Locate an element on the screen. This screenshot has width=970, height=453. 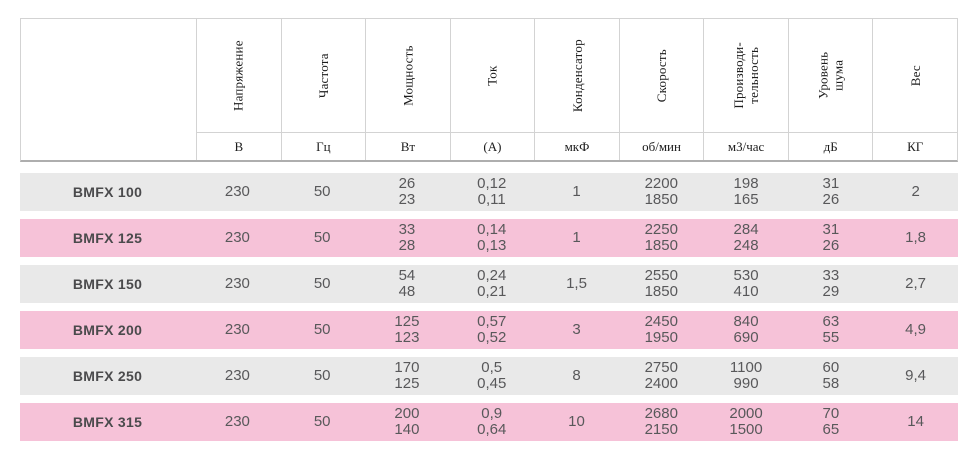
value-cell: 0,14 0,13 is located at coordinates (492, 237).